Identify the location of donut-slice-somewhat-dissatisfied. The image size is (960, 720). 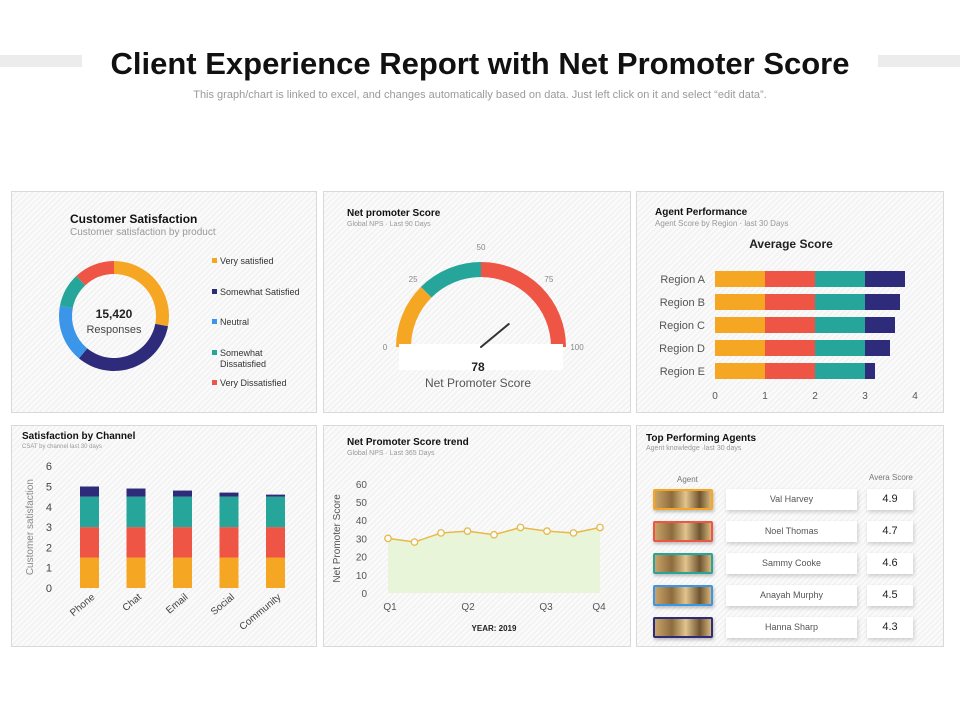
(72, 292).